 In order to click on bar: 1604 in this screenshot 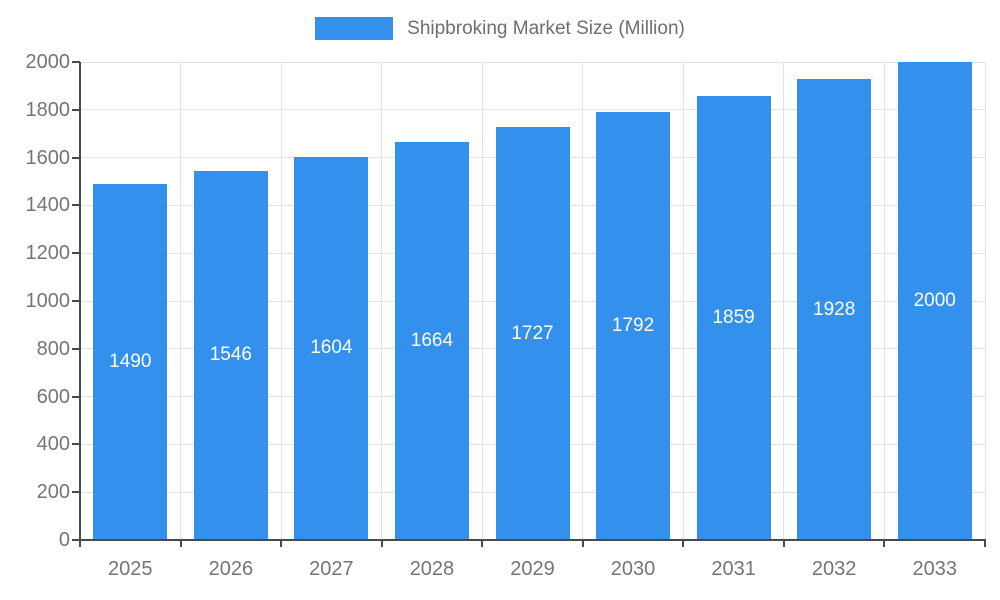, I will do `click(331, 348)`.